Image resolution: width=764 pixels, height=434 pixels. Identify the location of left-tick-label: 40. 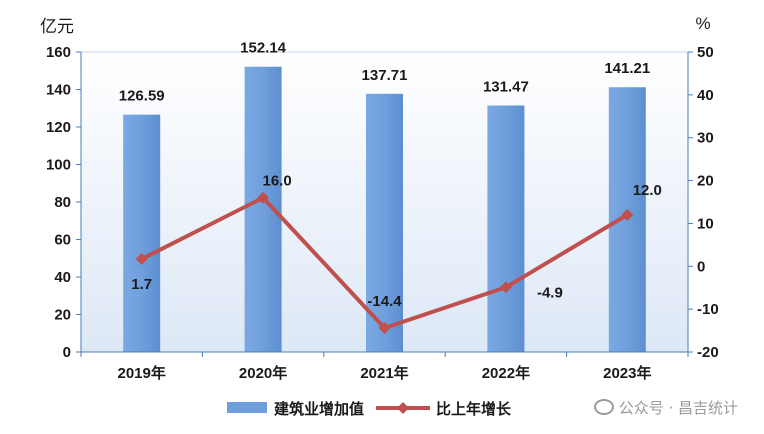
(62, 277).